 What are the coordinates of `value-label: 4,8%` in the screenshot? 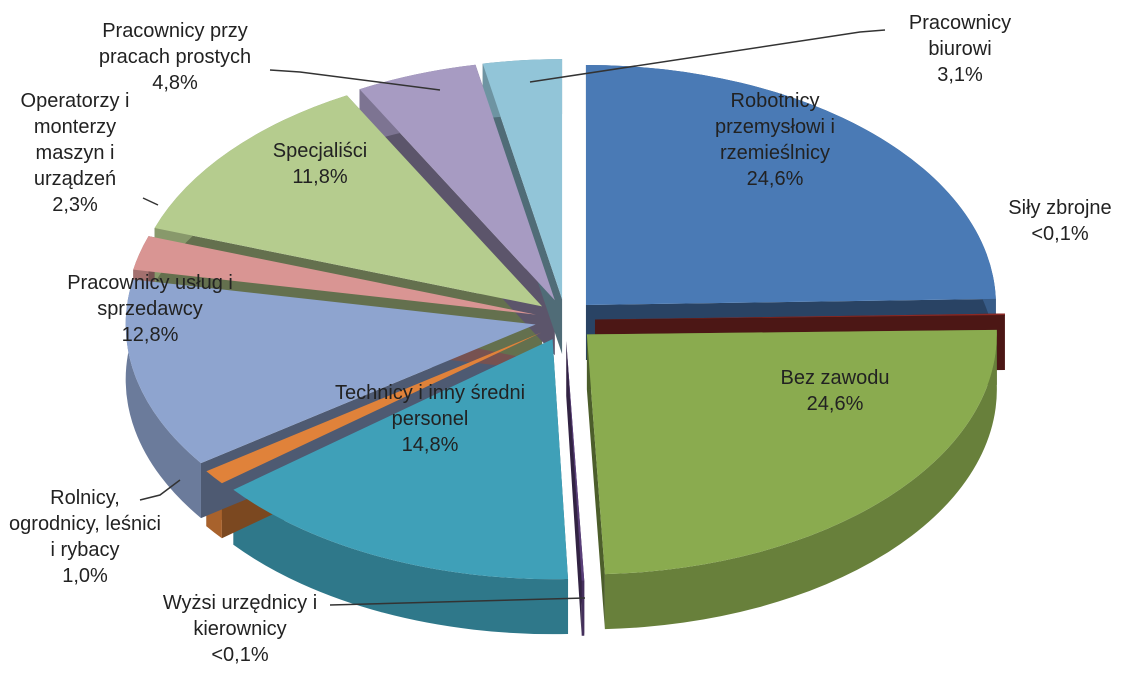 It's located at (175, 83).